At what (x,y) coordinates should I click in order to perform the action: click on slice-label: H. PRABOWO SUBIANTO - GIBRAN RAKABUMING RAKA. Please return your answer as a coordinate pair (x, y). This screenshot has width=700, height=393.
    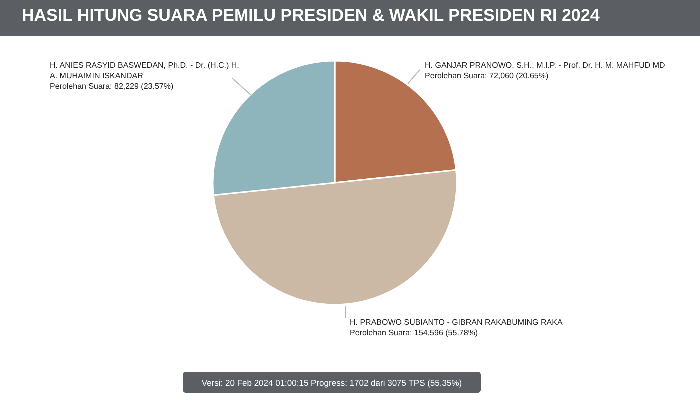
    Looking at the image, I should click on (457, 322).